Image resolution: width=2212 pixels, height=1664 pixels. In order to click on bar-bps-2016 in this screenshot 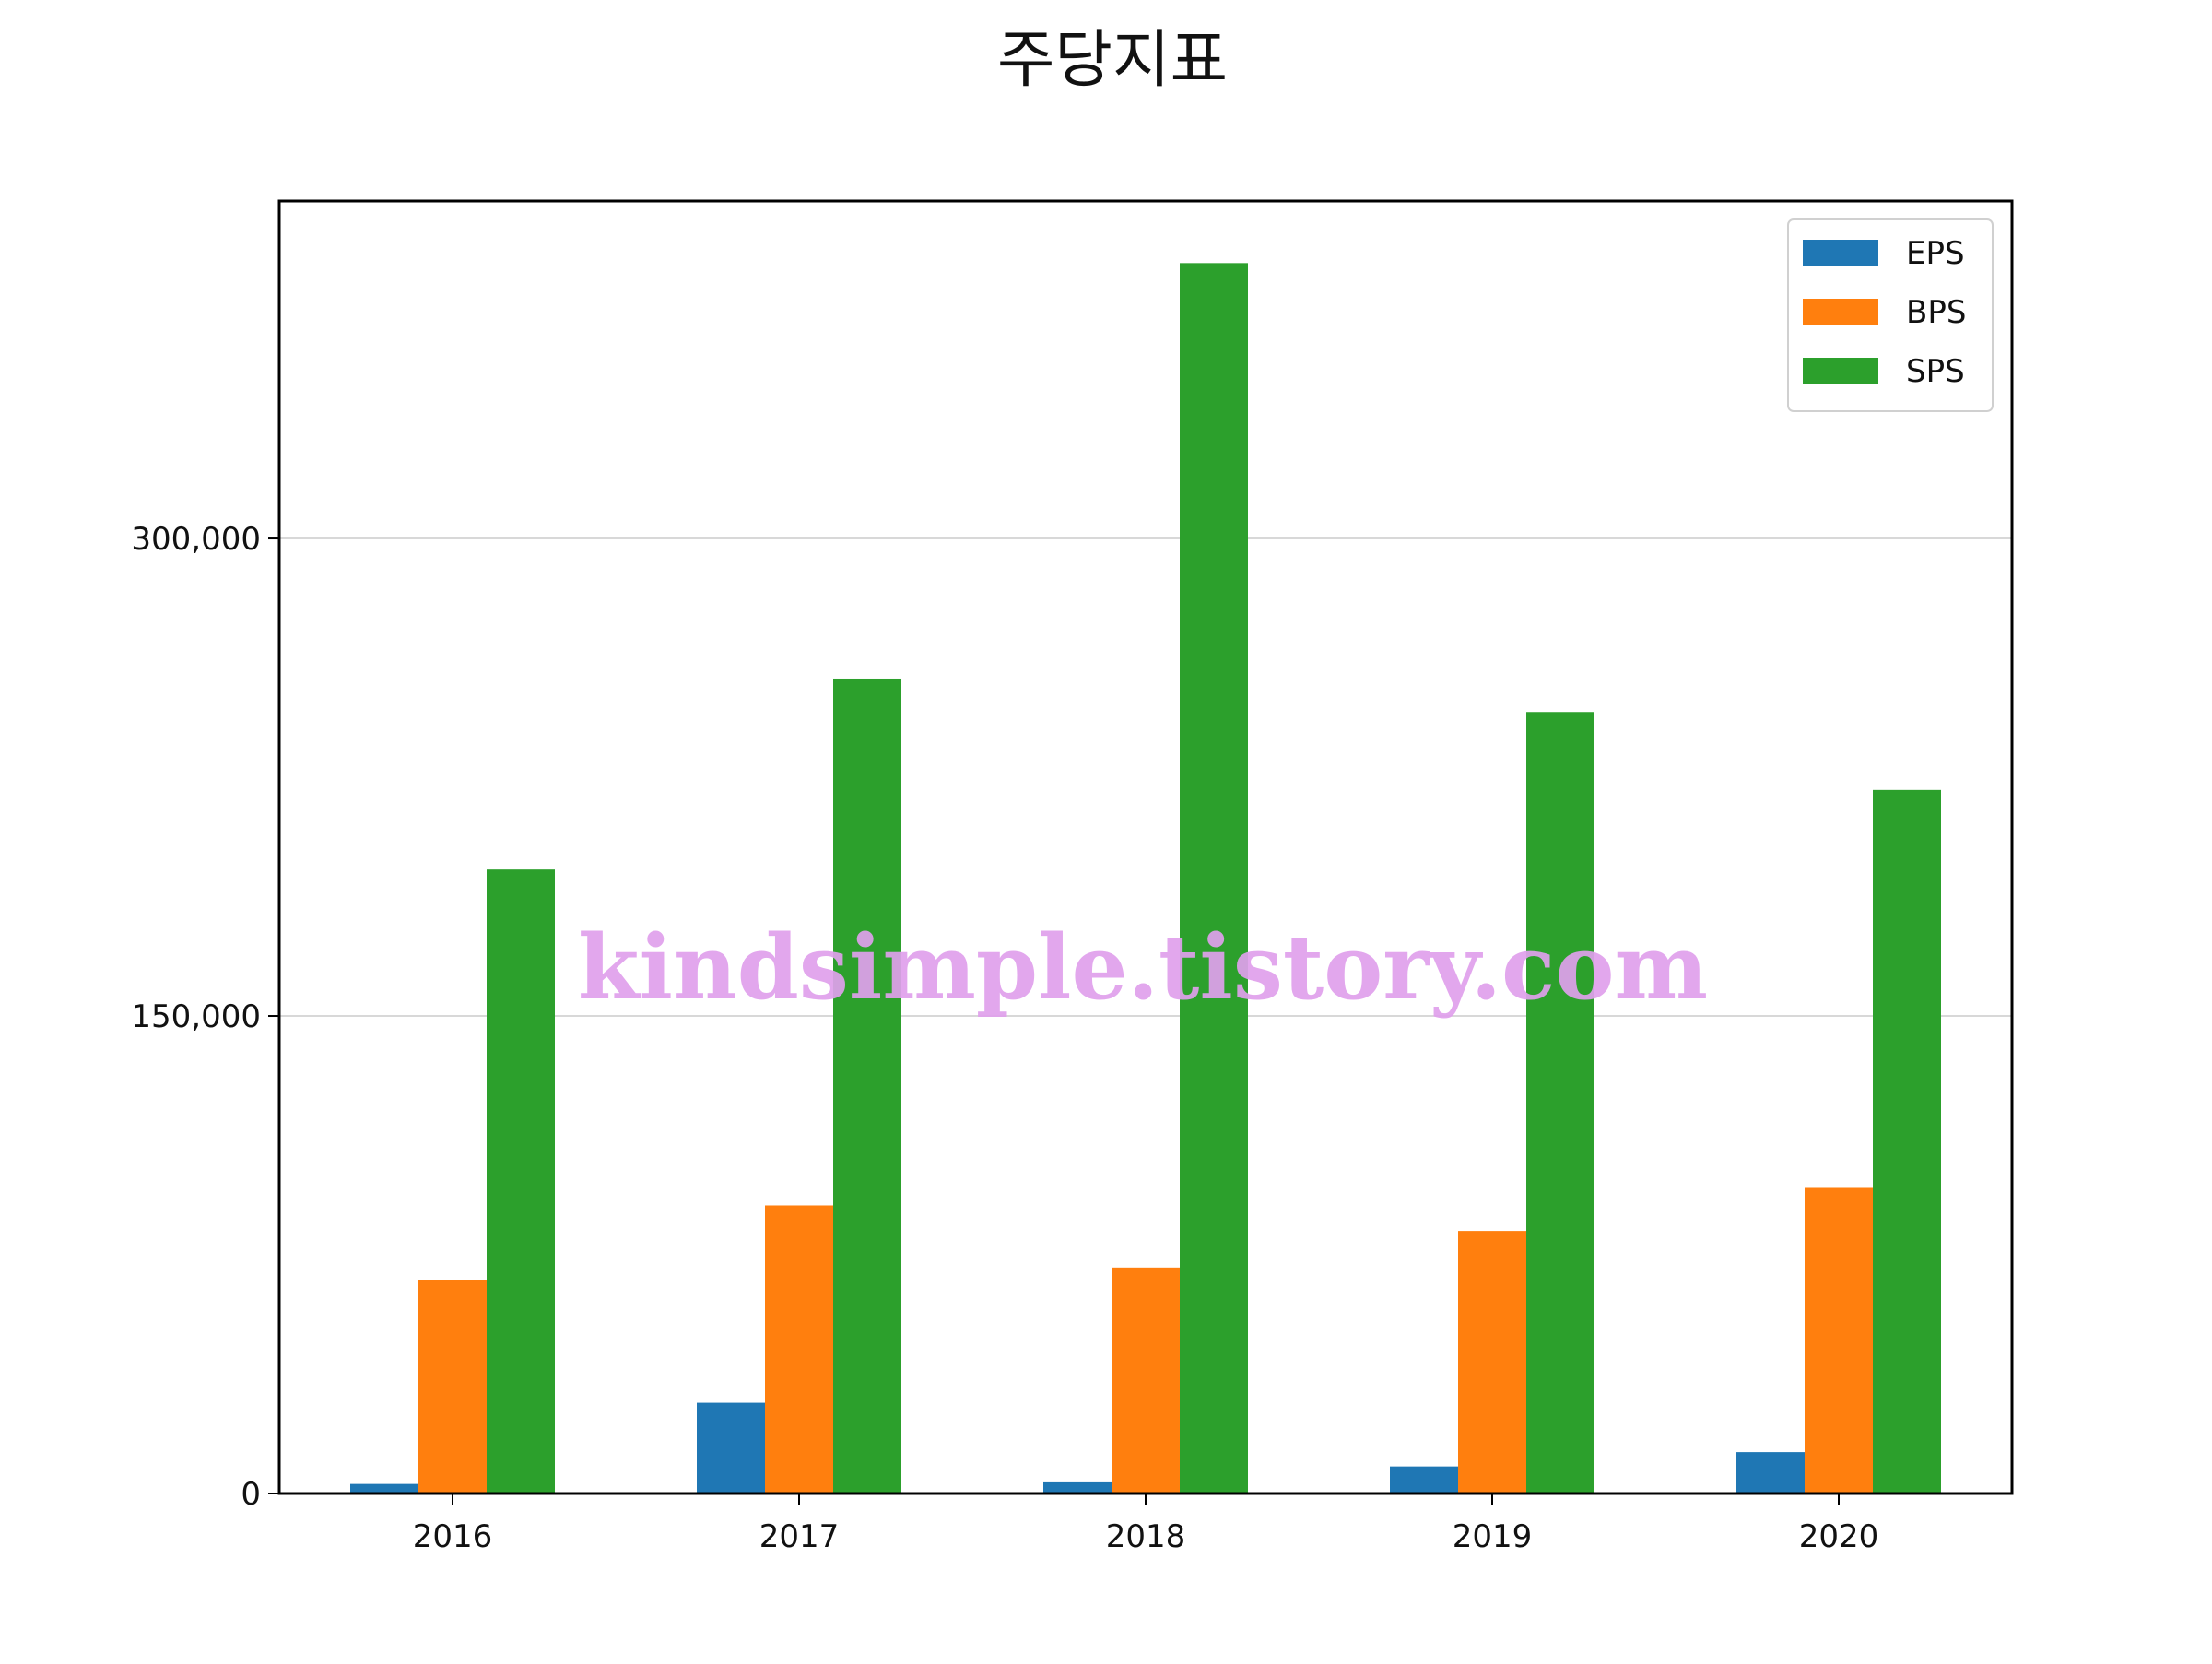, I will do `click(452, 1386)`.